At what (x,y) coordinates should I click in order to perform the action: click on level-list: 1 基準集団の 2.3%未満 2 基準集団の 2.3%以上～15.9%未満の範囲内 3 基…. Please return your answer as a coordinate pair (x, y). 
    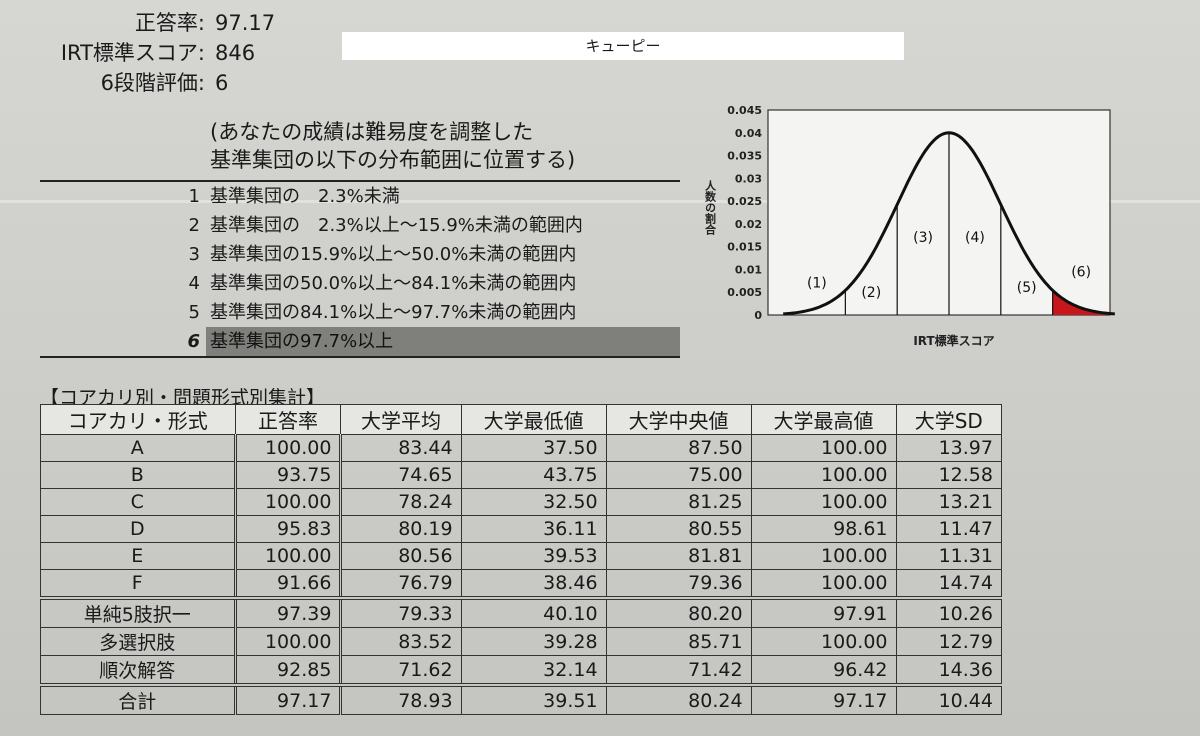
    Looking at the image, I should click on (360, 269).